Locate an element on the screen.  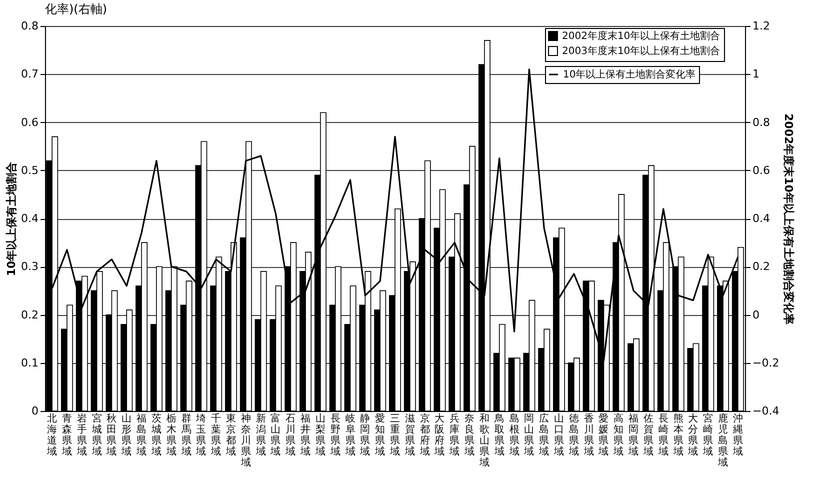
x-tick-label: 大阪府域 is located at coordinates (439, 435).